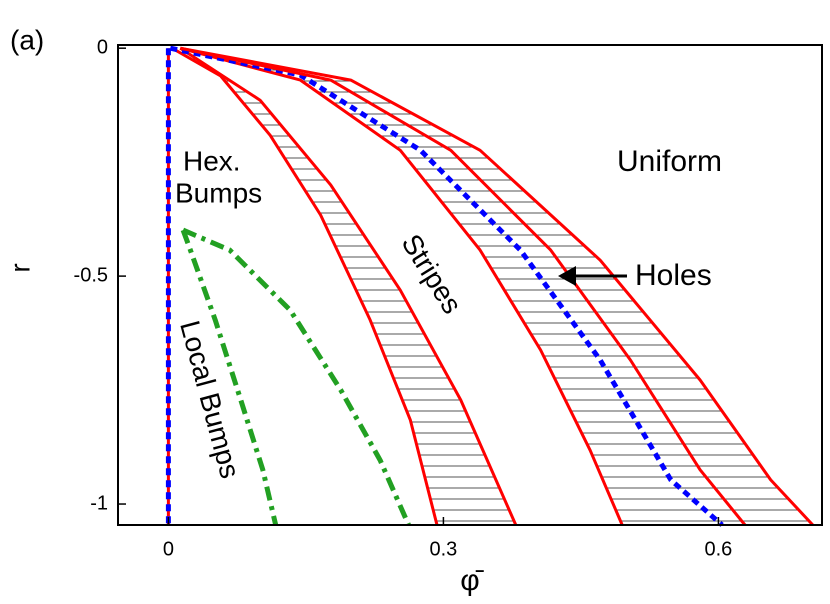  I want to click on annotation: Hex., so click(212, 160).